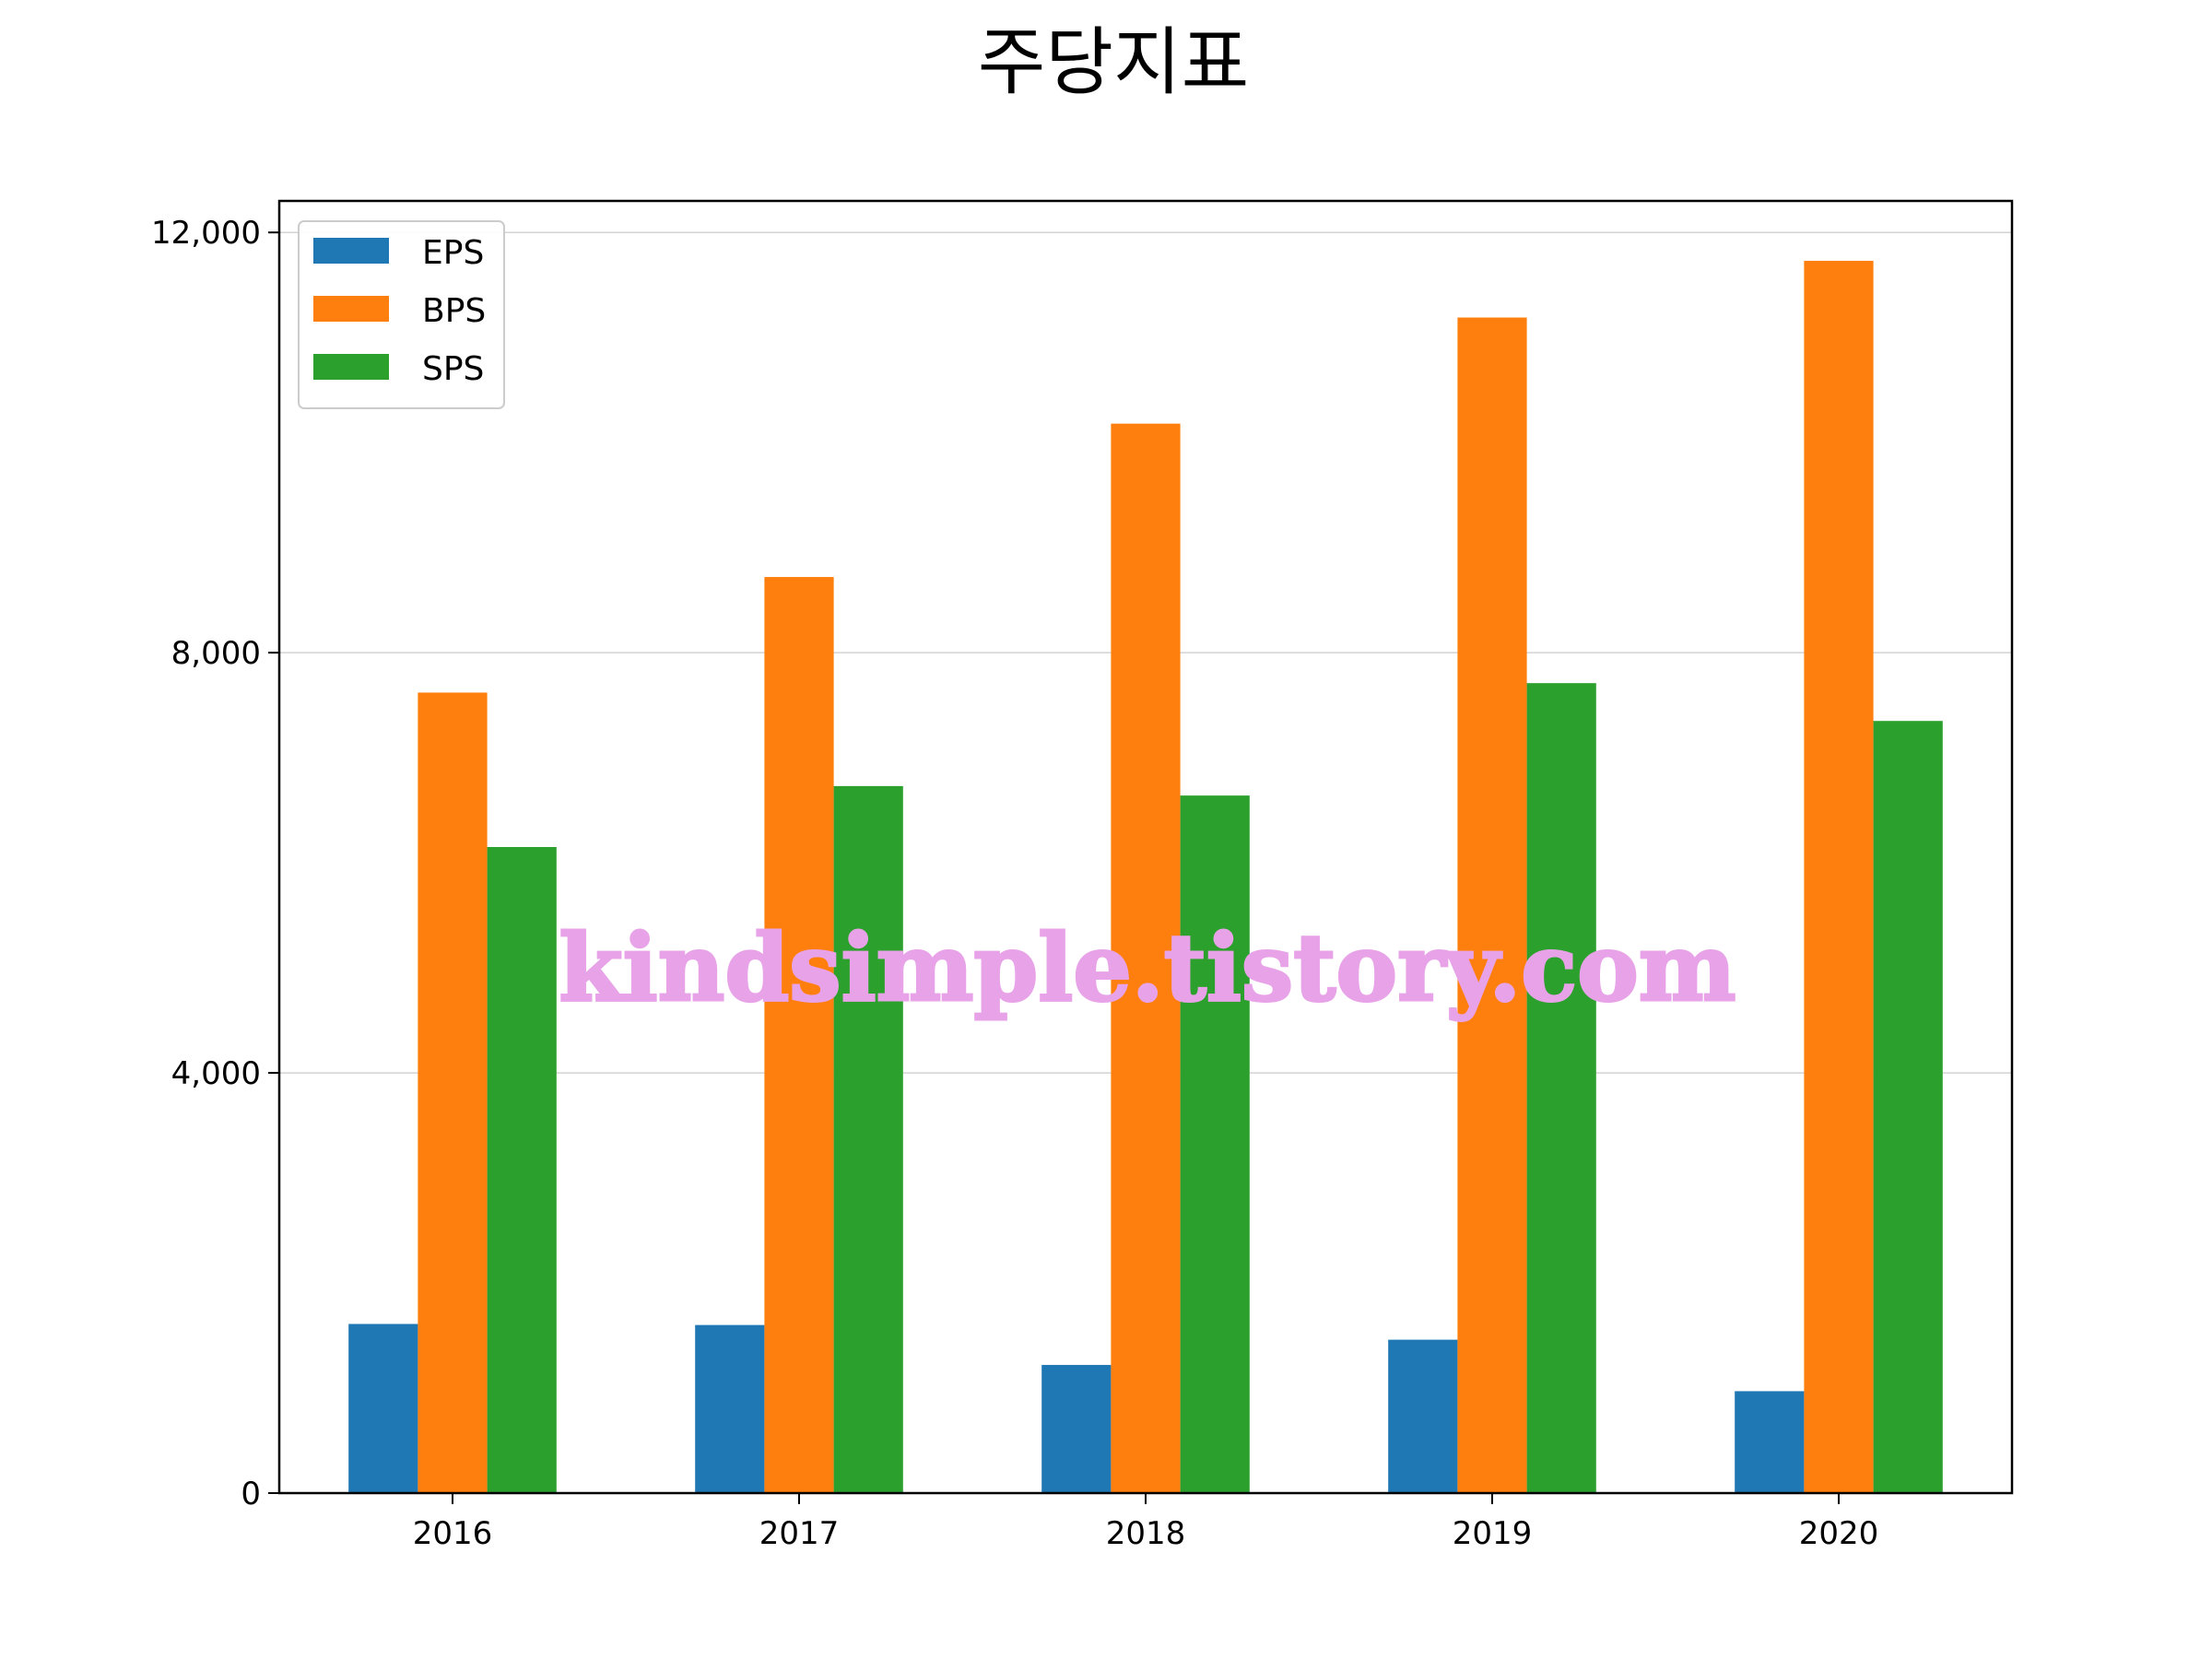 This screenshot has height=1659, width=2212. I want to click on bar-eps-2016, so click(383, 1408).